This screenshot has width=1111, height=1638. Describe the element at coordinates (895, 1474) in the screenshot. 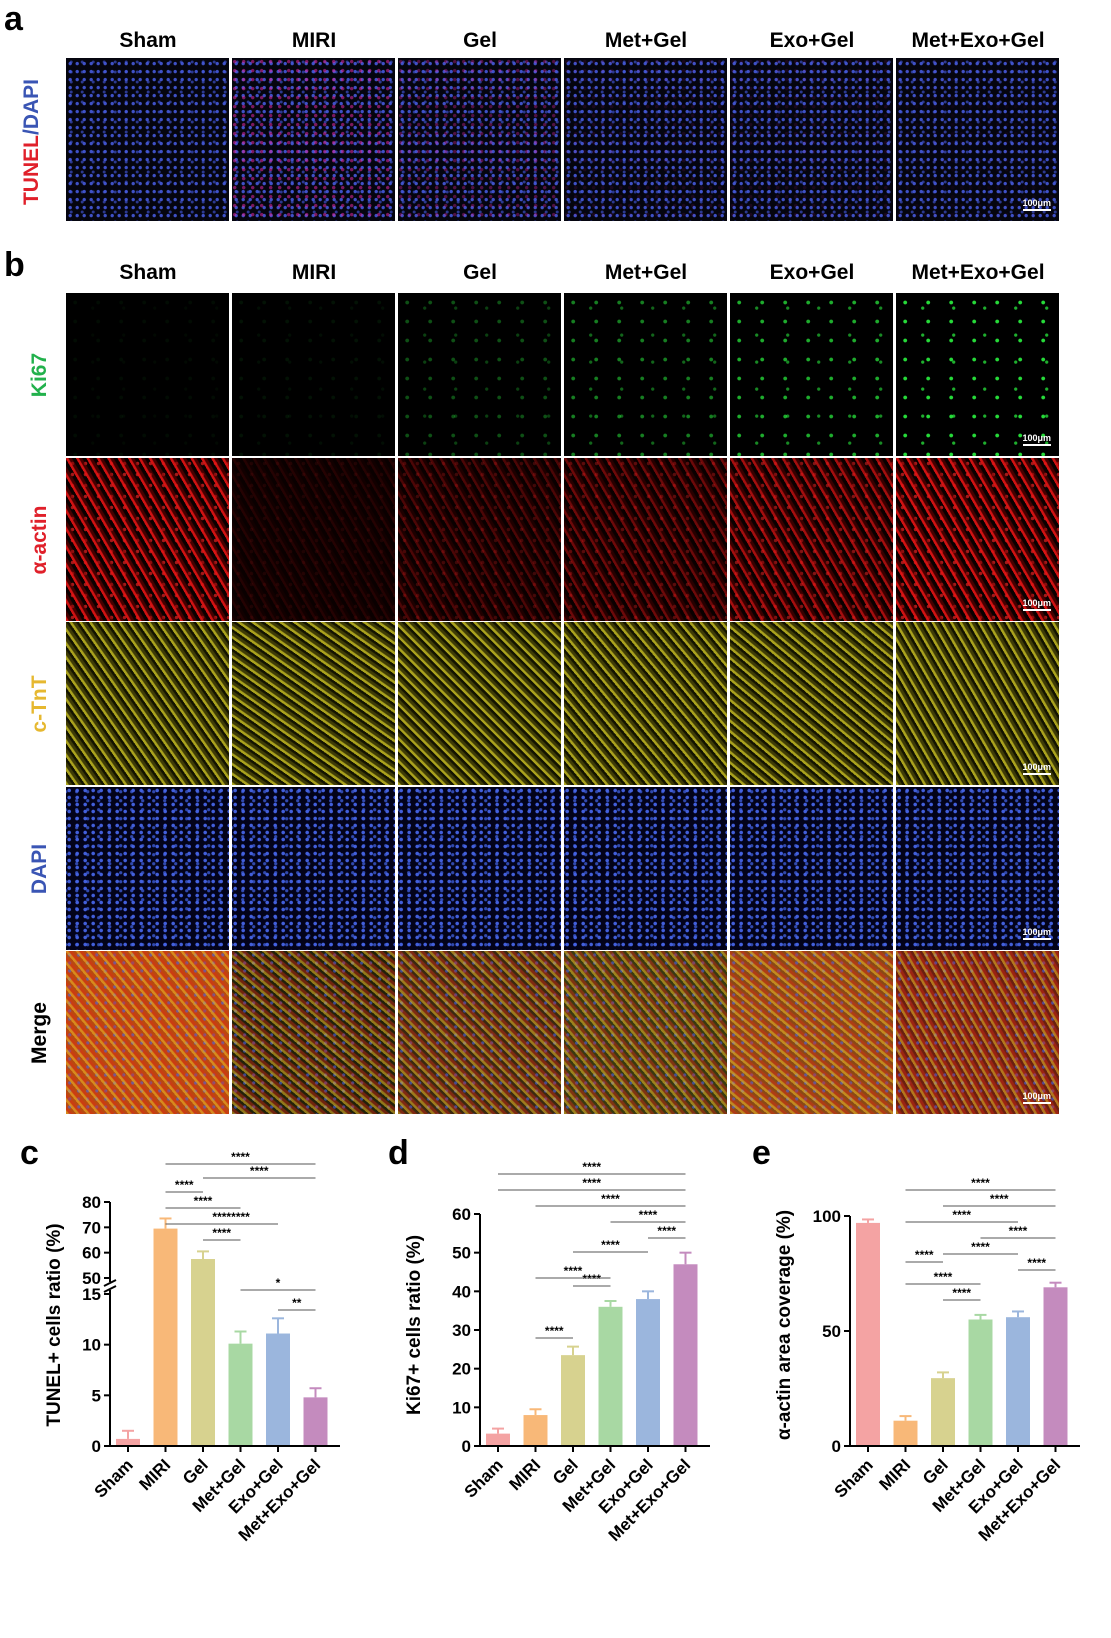

I see `x-tick-label: MIRI` at that location.